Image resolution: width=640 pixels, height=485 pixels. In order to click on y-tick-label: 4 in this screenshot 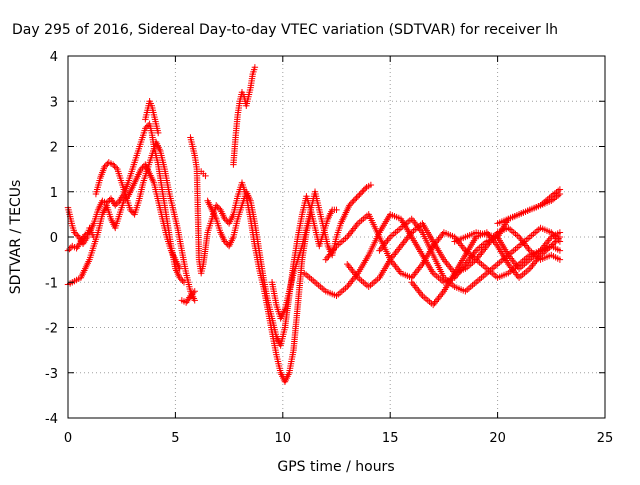, I will do `click(54, 57)`.